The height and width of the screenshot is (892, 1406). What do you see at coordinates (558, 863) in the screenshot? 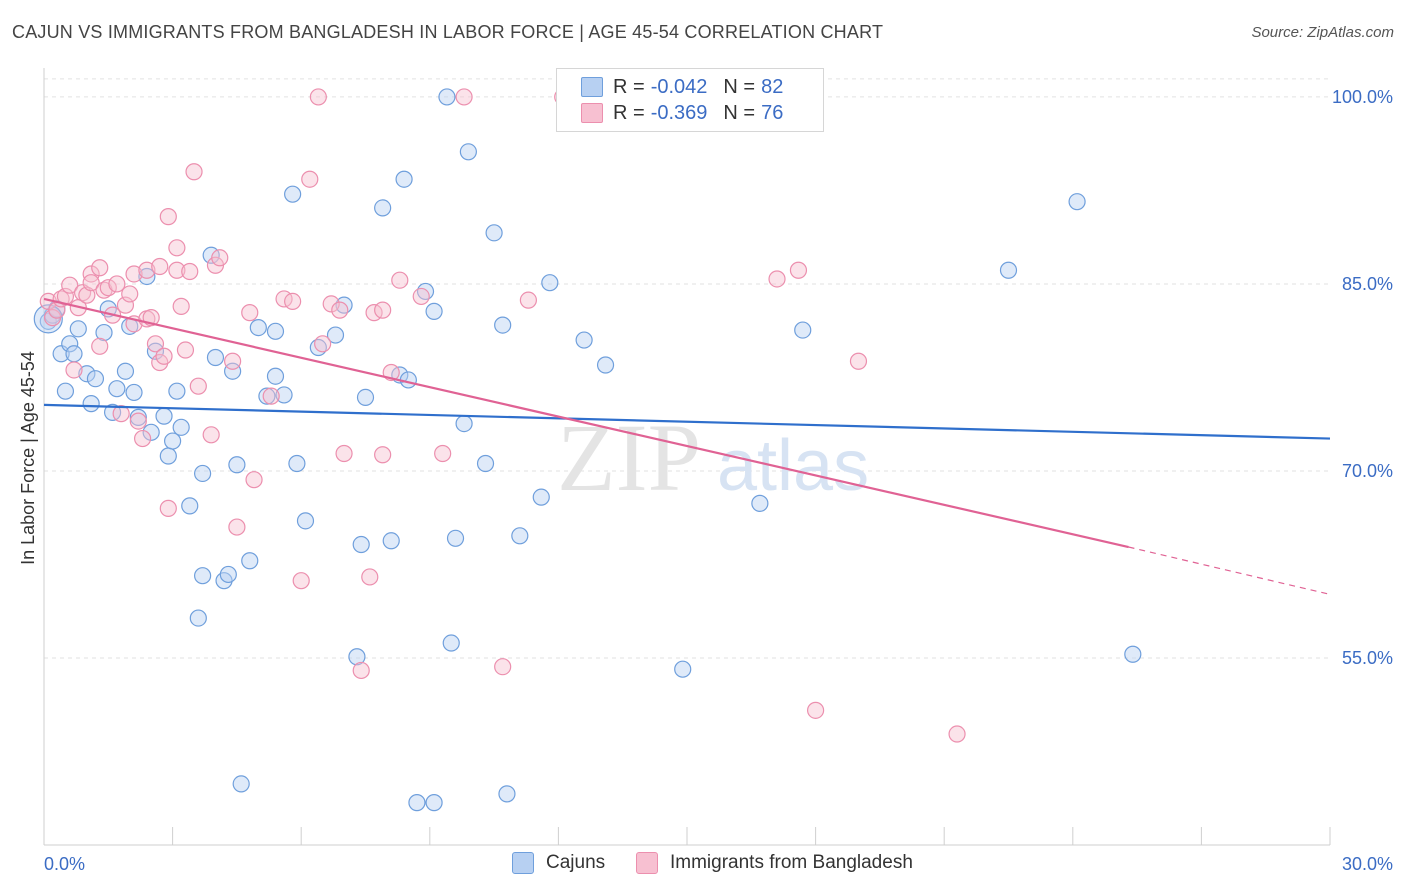
I see `legend-item-cajuns: Cajuns` at bounding box center [558, 863].